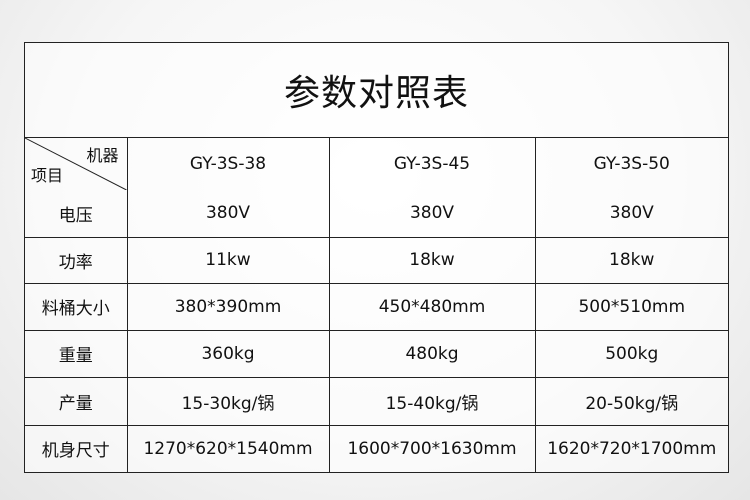  What do you see at coordinates (76, 214) in the screenshot?
I see `row-label: 电压` at bounding box center [76, 214].